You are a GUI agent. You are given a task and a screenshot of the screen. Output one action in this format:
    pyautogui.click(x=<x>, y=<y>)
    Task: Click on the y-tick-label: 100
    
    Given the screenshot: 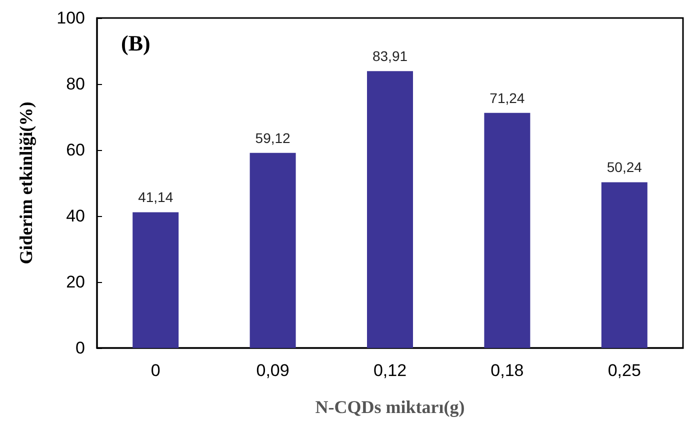 What is the action you would take?
    pyautogui.click(x=70, y=18)
    